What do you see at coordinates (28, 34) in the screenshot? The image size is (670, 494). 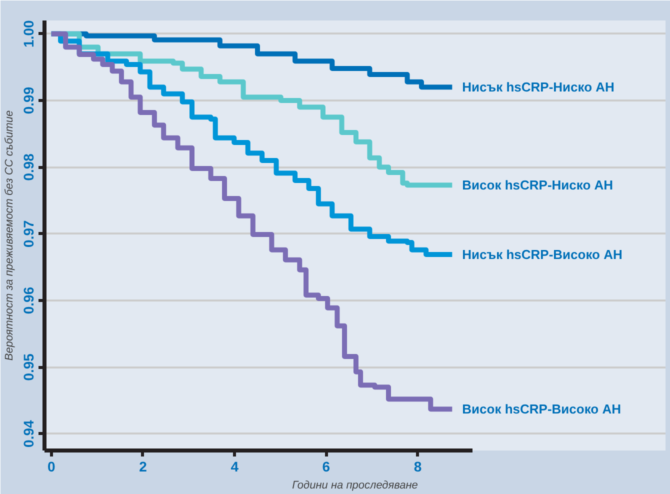 I see `y-tick-label: 1.00` at bounding box center [28, 34].